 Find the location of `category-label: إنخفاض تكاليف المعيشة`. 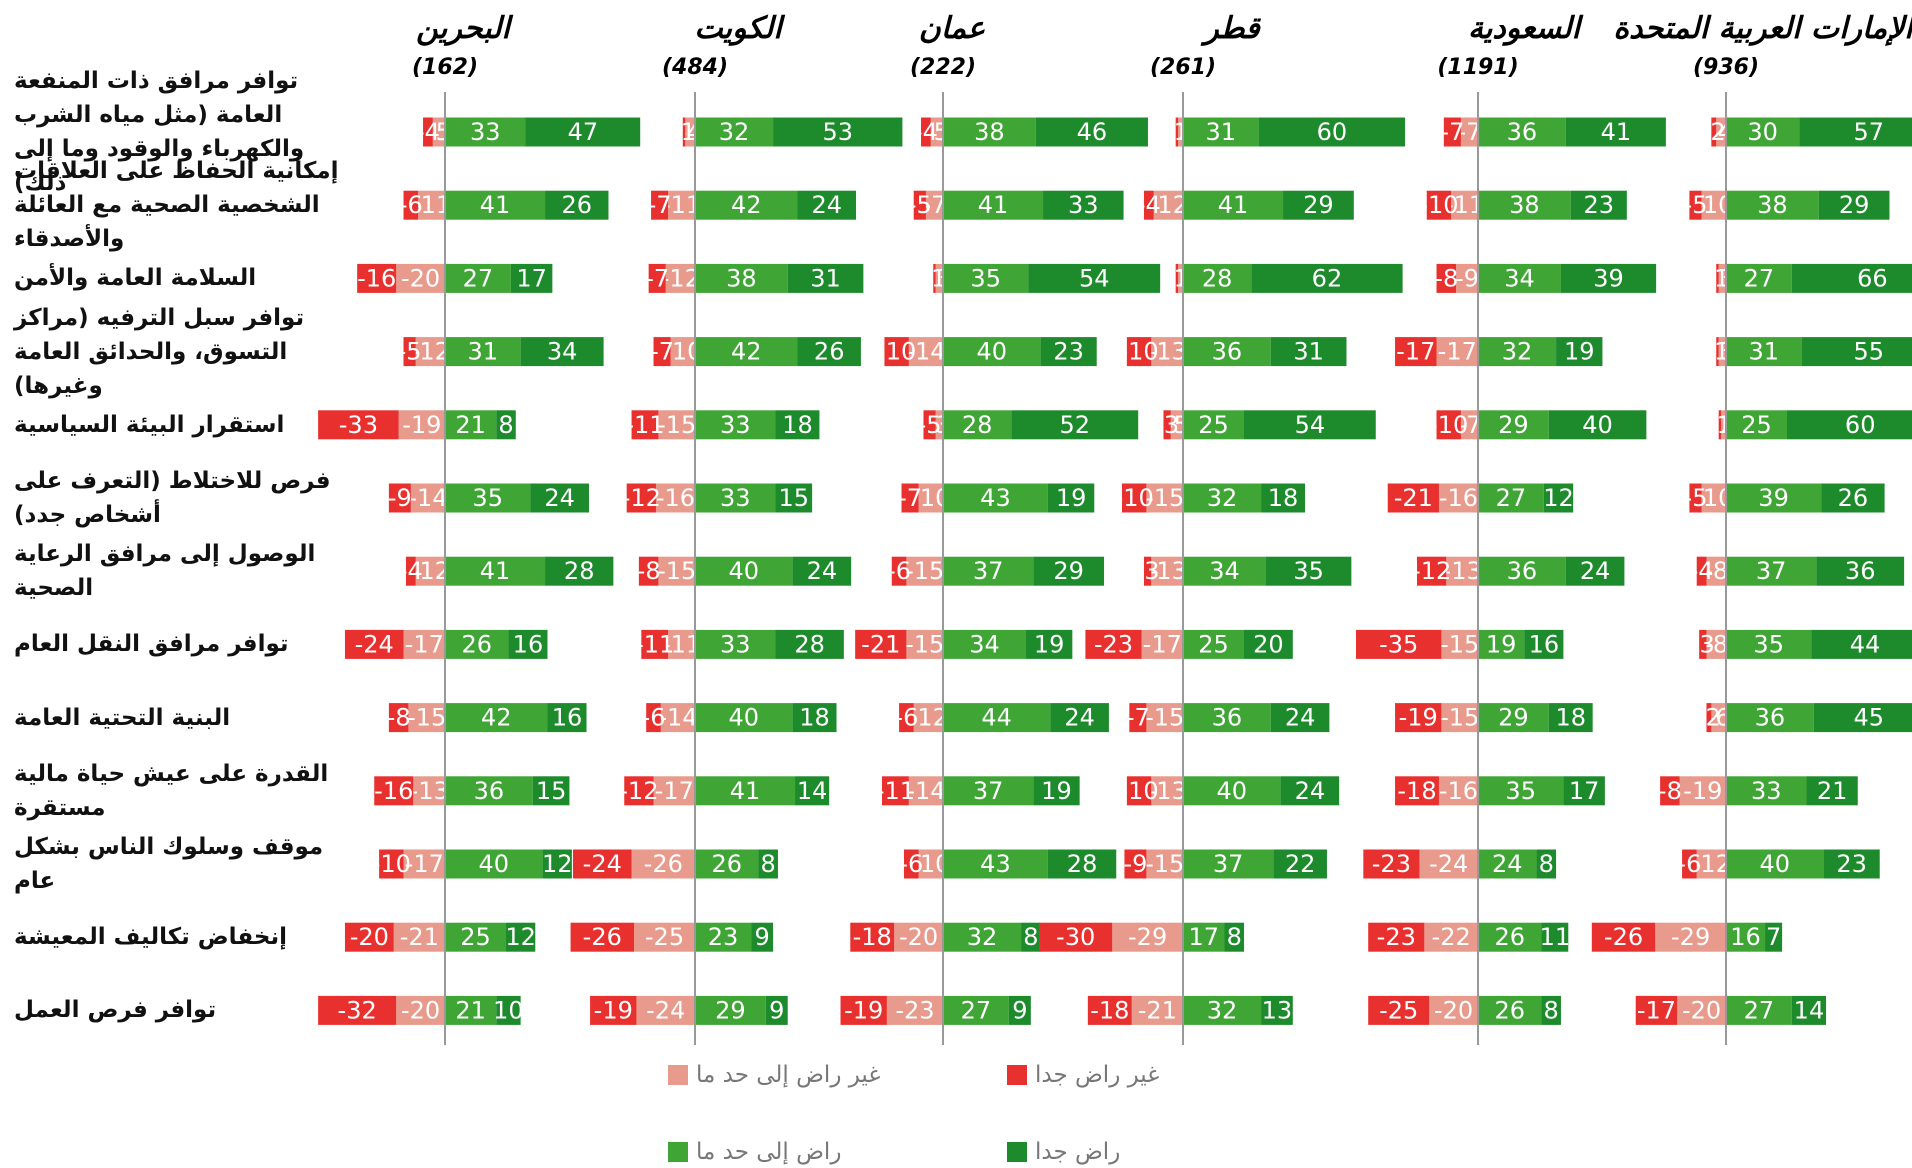

category-label: إنخفاض تكاليف المعيشة is located at coordinates (150, 937).